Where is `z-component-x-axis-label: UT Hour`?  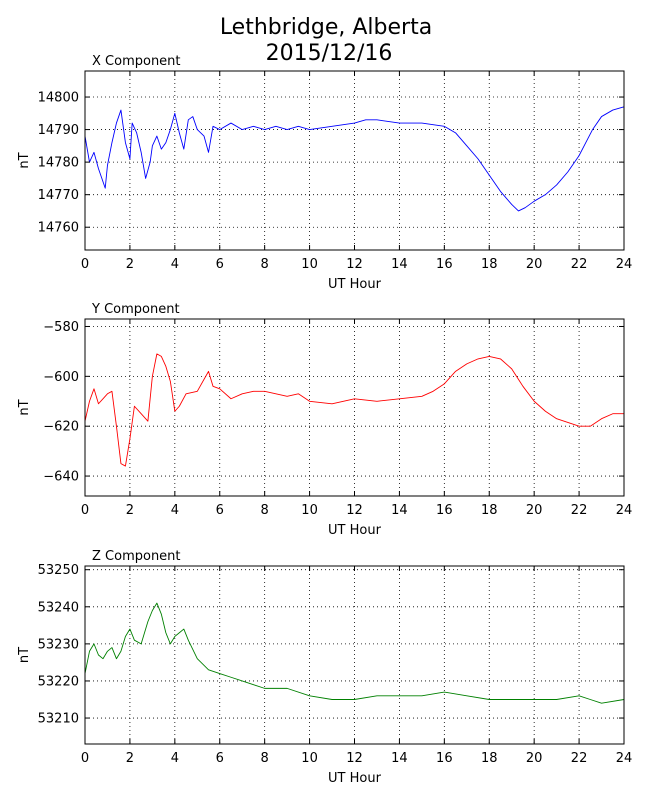
z-component-x-axis-label: UT Hour is located at coordinates (355, 778).